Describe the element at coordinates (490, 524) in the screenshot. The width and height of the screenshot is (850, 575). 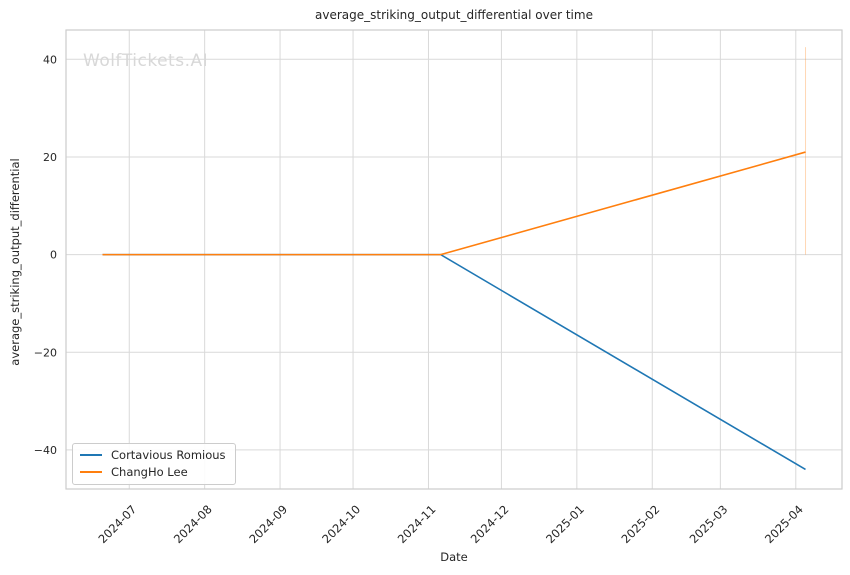
I see `x-tick-label: 2024-12` at that location.